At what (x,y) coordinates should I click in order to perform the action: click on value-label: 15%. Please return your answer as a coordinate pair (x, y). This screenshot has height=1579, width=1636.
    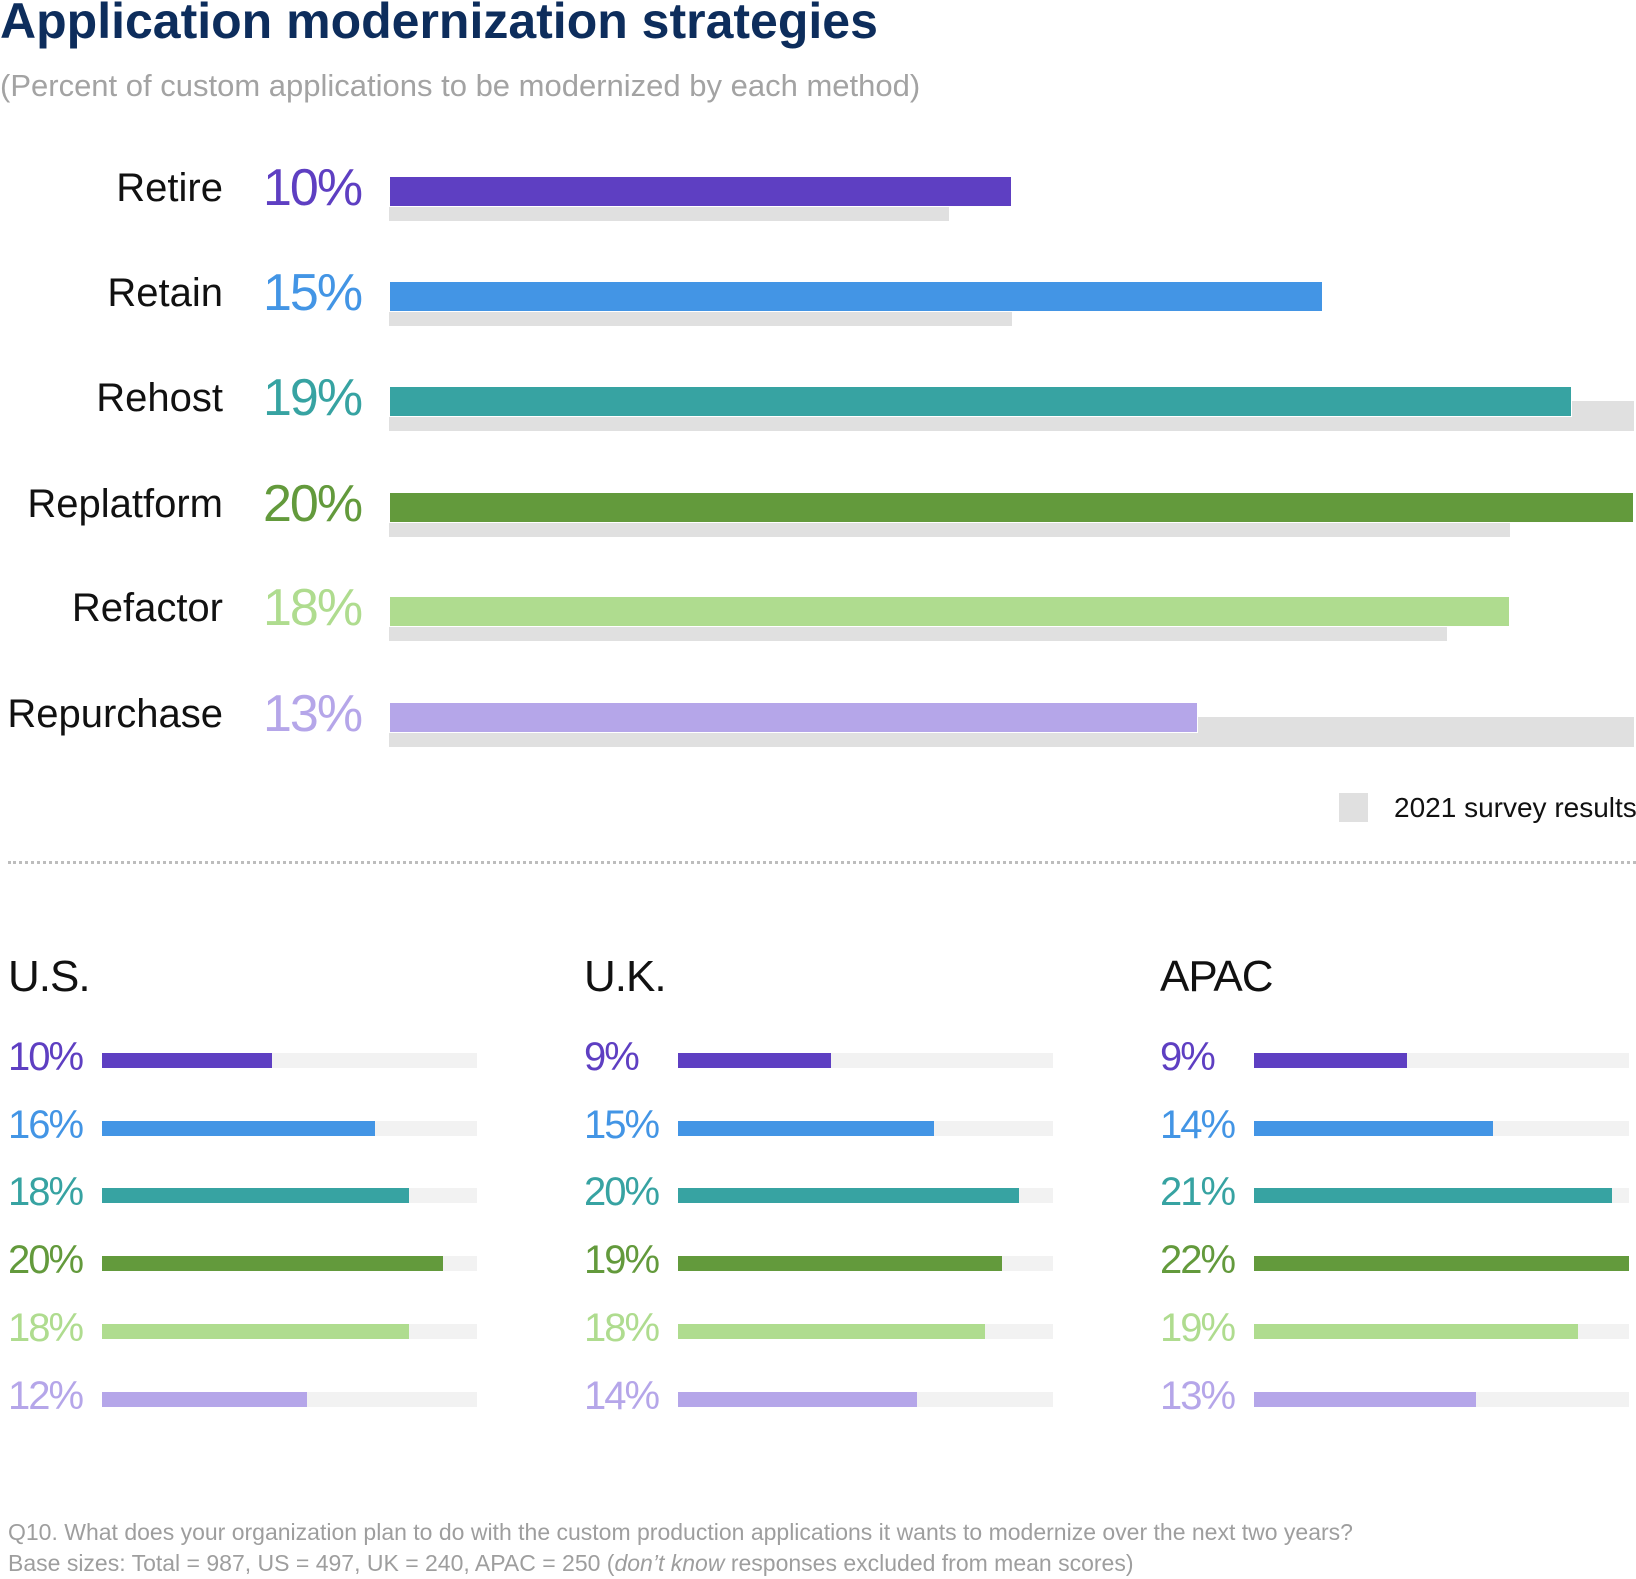
    Looking at the image, I should click on (313, 293).